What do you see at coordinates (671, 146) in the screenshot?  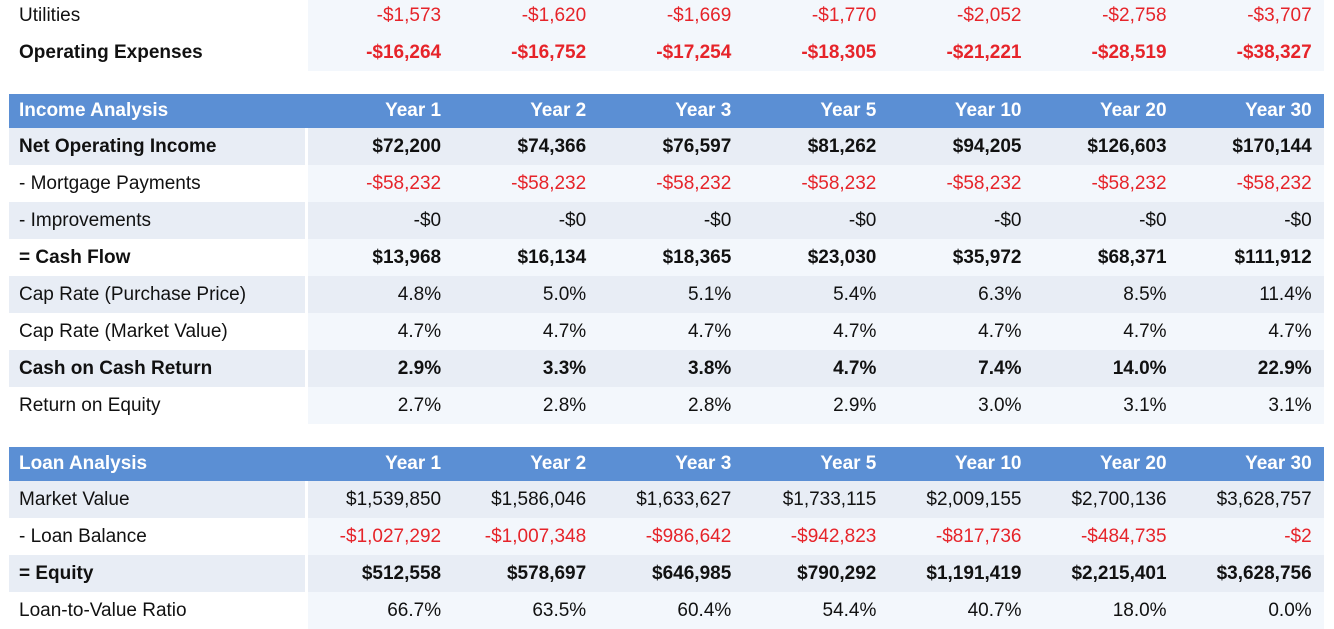 I see `value-cell: $76,597` at bounding box center [671, 146].